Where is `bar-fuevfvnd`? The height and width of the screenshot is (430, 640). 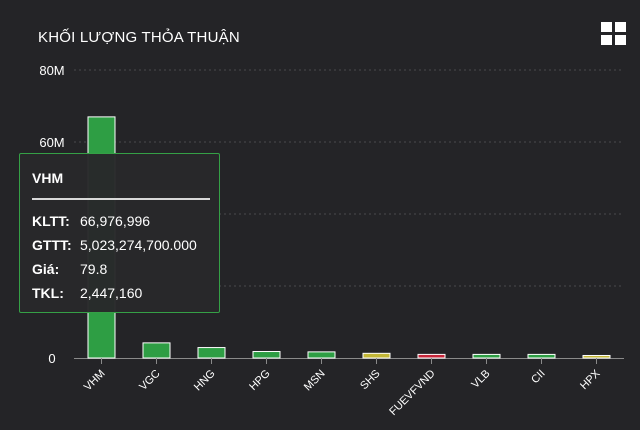 bar-fuevfvnd is located at coordinates (431, 356).